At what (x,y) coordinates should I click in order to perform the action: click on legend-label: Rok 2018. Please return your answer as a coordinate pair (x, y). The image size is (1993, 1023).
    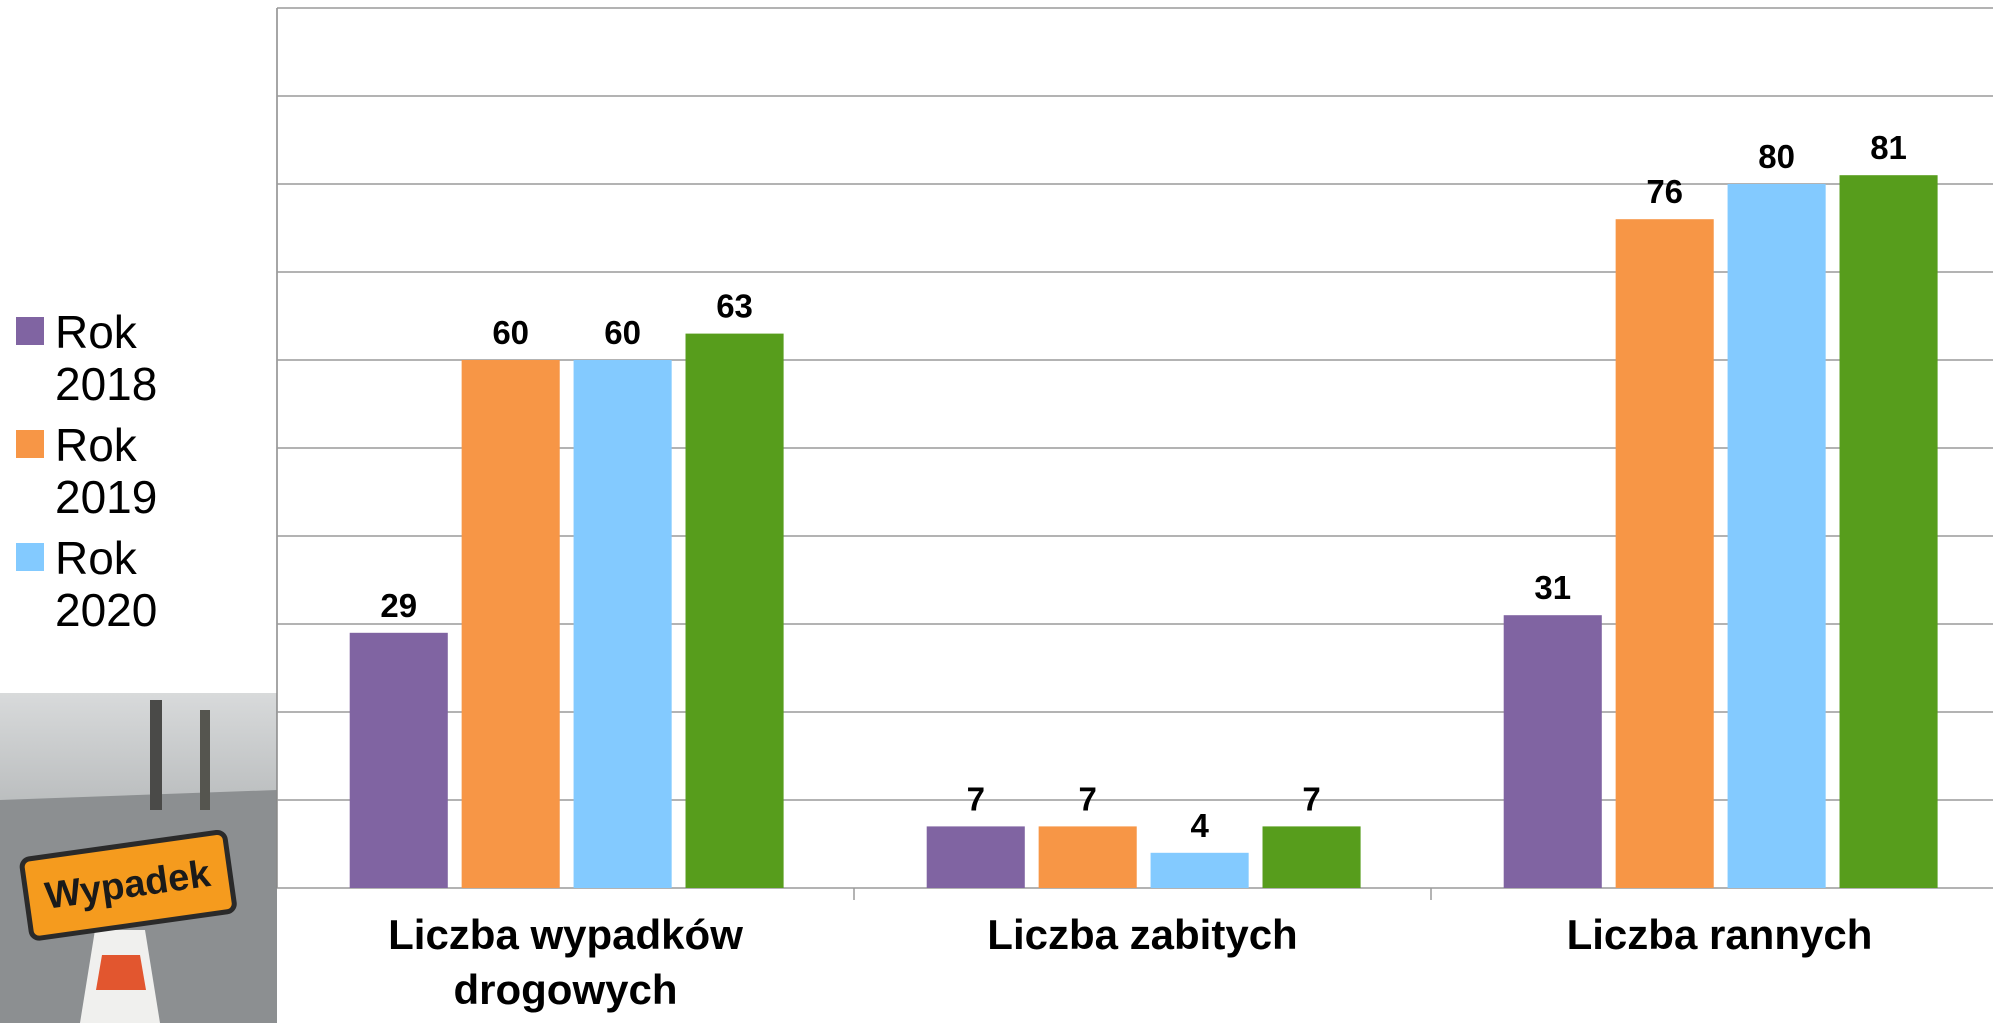
    Looking at the image, I should click on (106, 358).